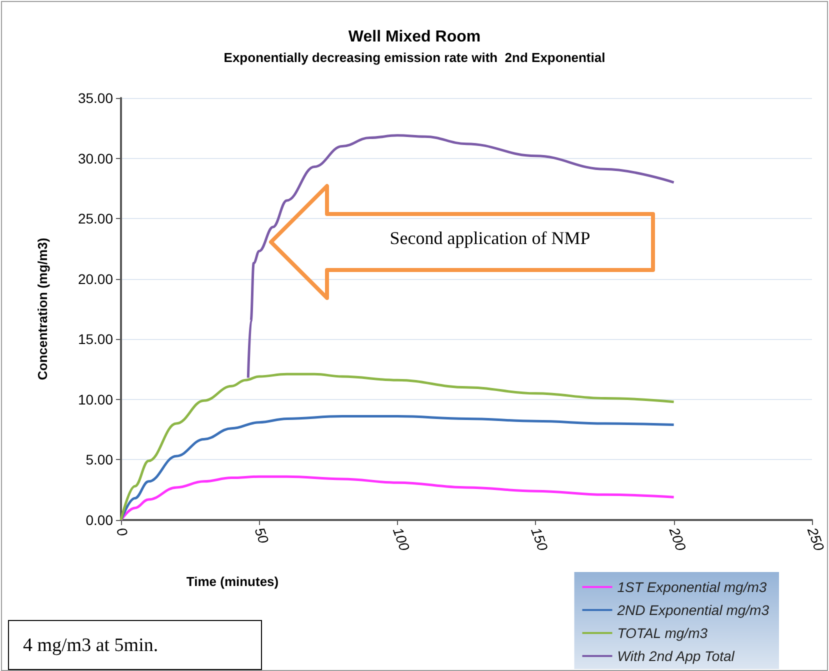  Describe the element at coordinates (96, 278) in the screenshot. I see `y-tick-label: 20.00` at that location.